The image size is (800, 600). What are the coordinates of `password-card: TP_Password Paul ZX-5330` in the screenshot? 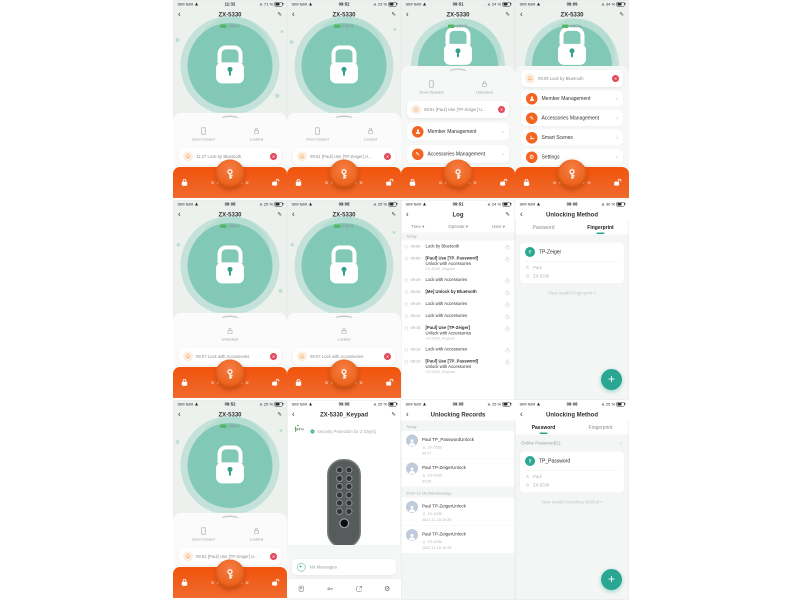 It's located at (572, 472).